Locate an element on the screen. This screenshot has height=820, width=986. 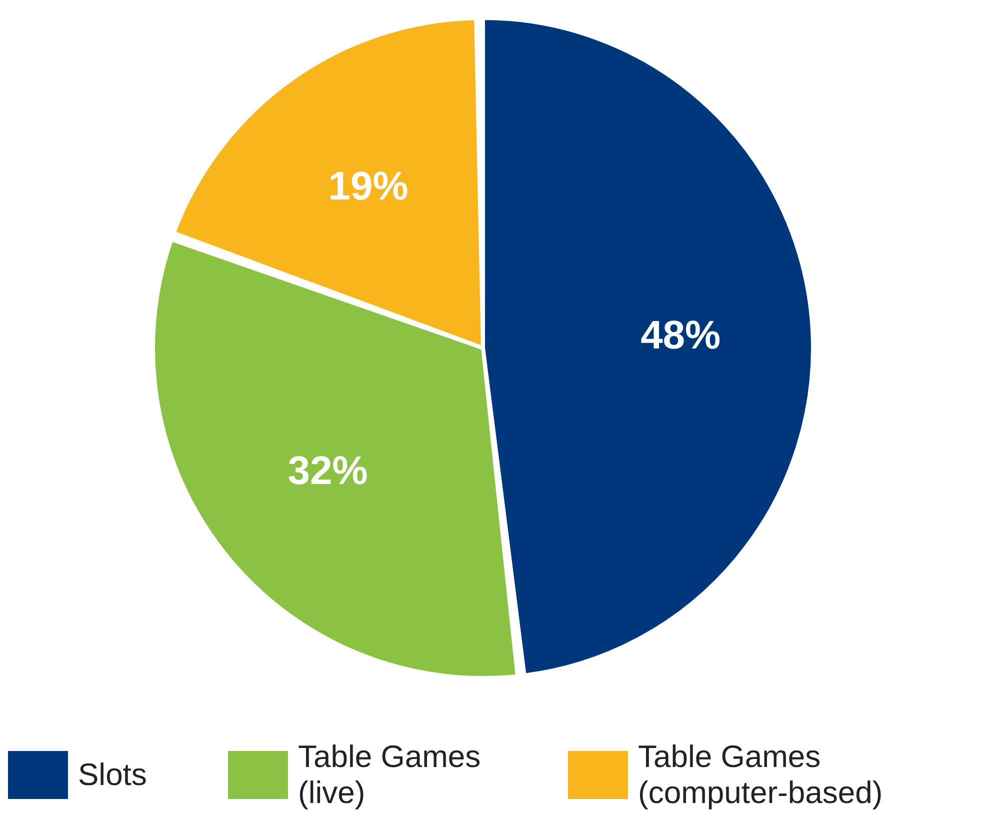
legend-label: Slots is located at coordinates (113, 775).